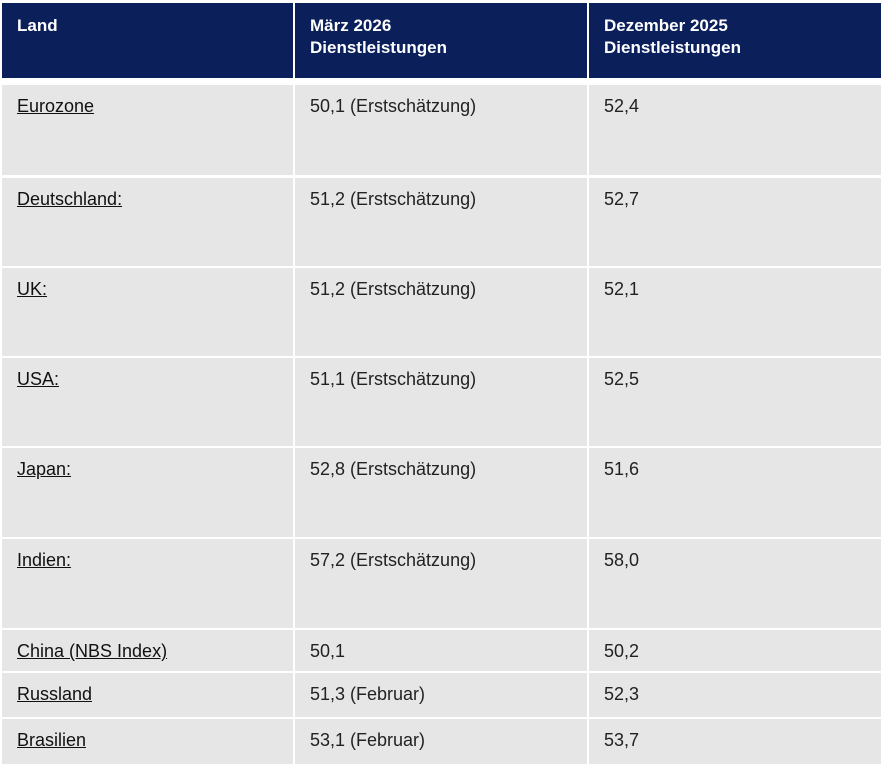 The image size is (883, 767). I want to click on value-cell: 52,1, so click(735, 312).